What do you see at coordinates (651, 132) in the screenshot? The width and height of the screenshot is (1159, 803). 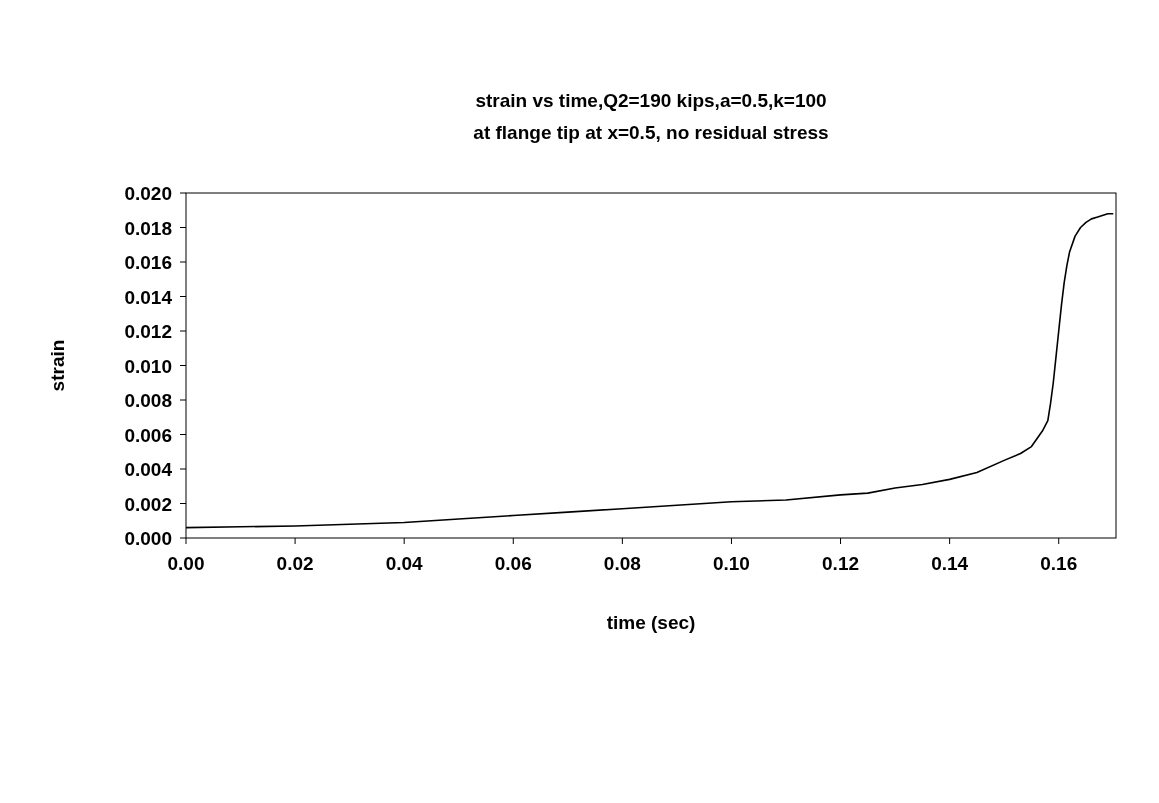 I see `chart-subtitle: at flange tip at x=0.5, no residual stress` at bounding box center [651, 132].